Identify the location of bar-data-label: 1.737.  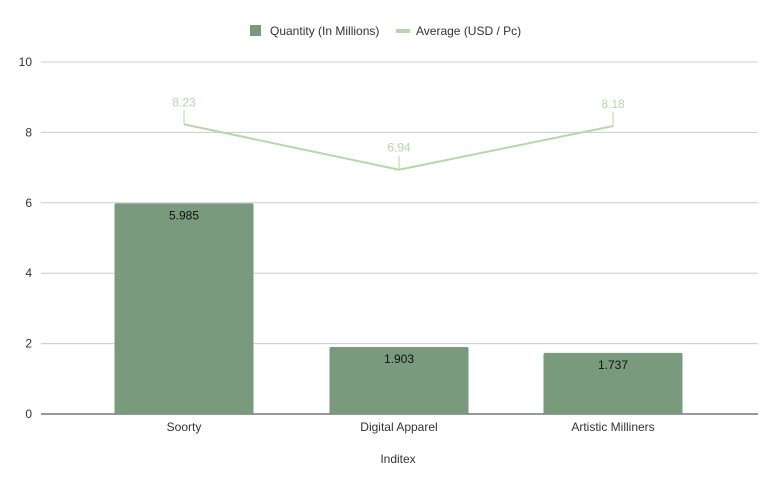
(613, 365).